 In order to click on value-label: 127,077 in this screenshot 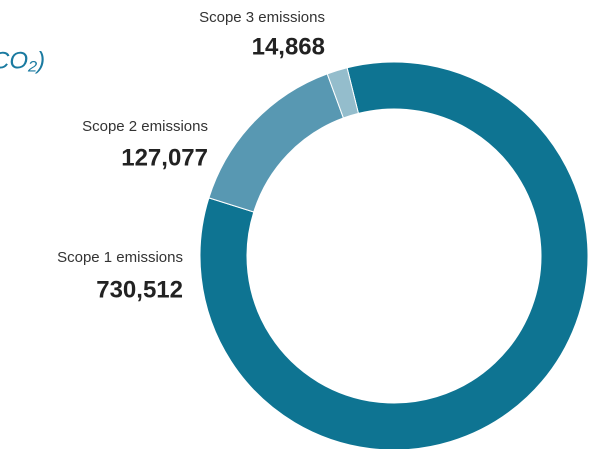, I will do `click(164, 157)`.